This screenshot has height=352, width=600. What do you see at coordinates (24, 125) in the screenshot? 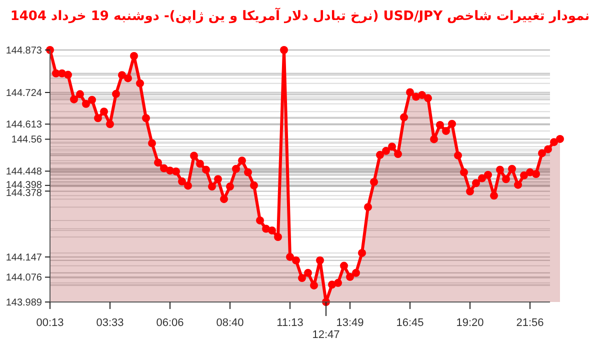
I see `y-tick-label: 144.613` at bounding box center [24, 125].